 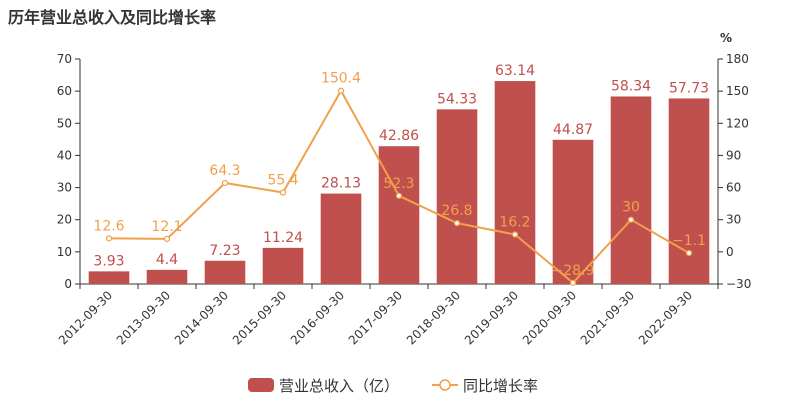 What do you see at coordinates (738, 284) in the screenshot?
I see `y-right-tick-label: −30` at bounding box center [738, 284].